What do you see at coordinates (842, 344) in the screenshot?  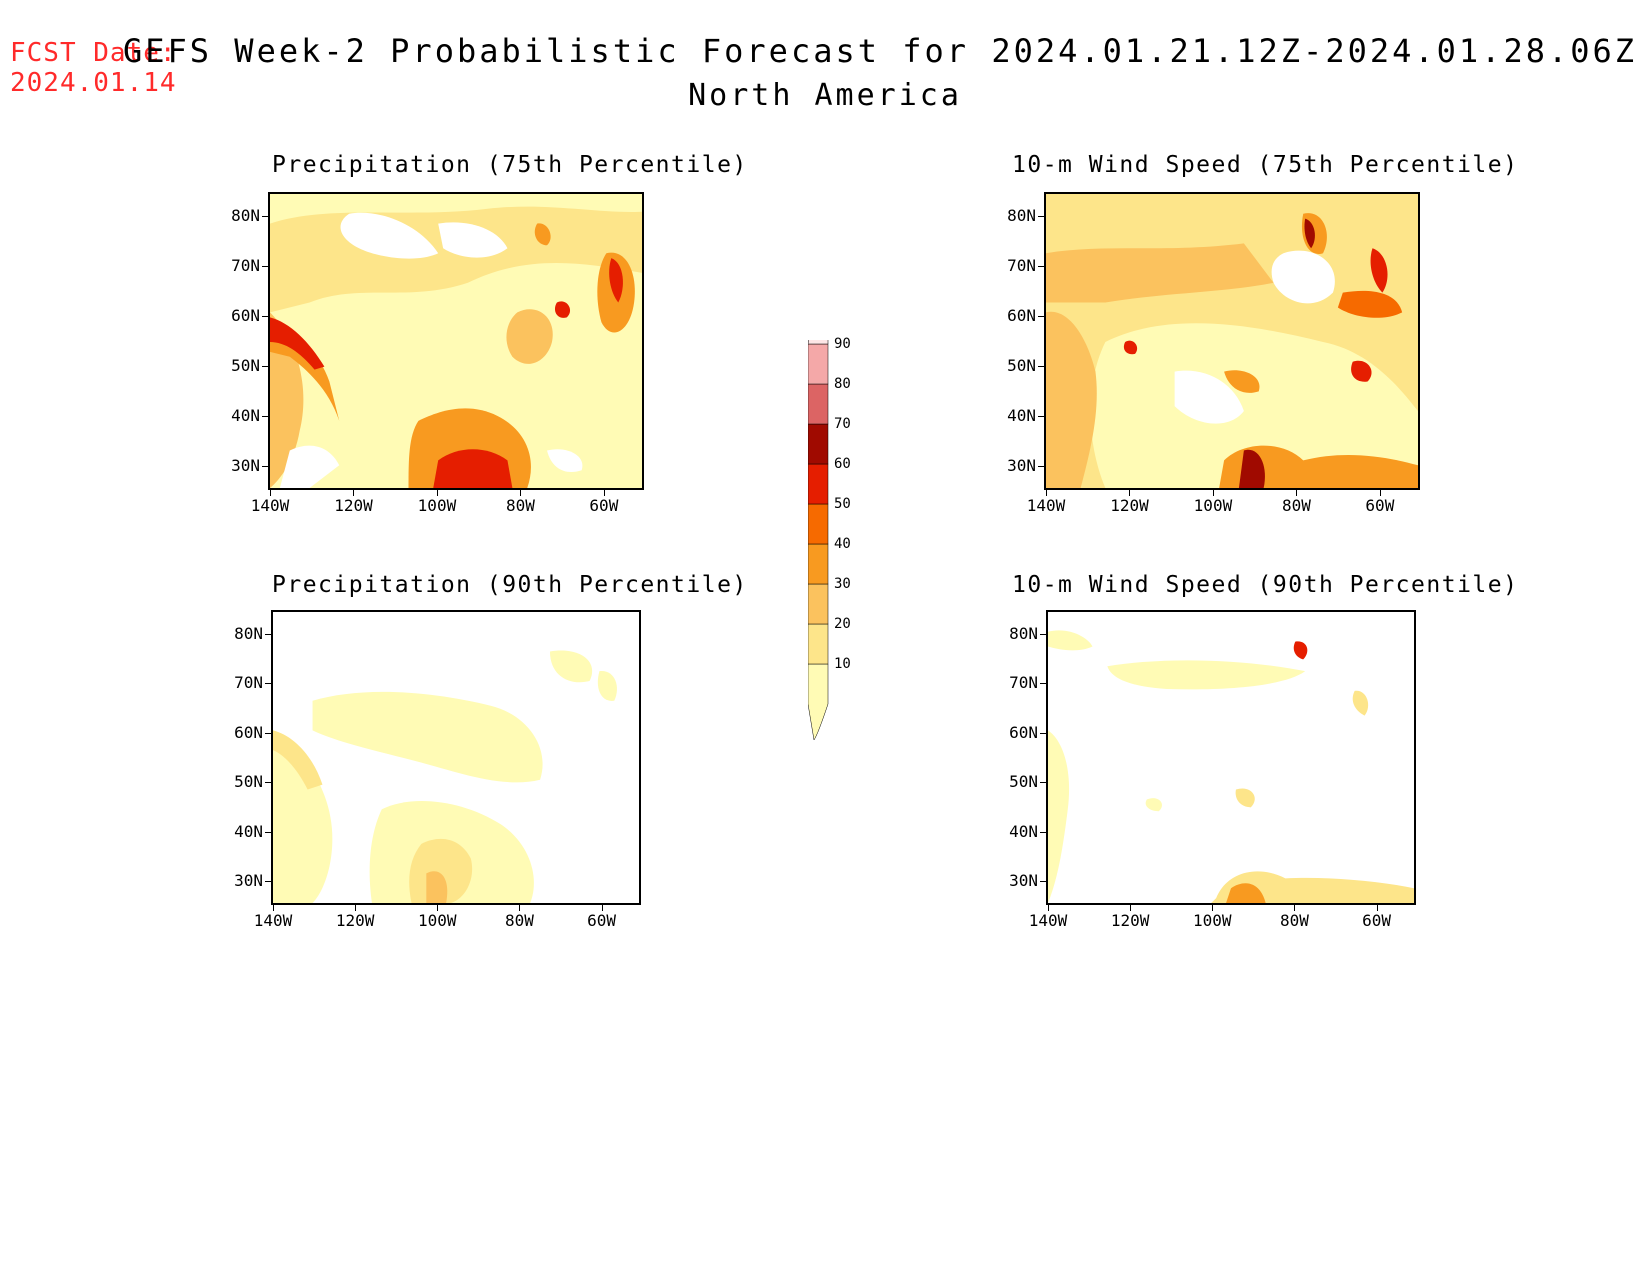 I see `colorbar-level-label: 90` at bounding box center [842, 344].